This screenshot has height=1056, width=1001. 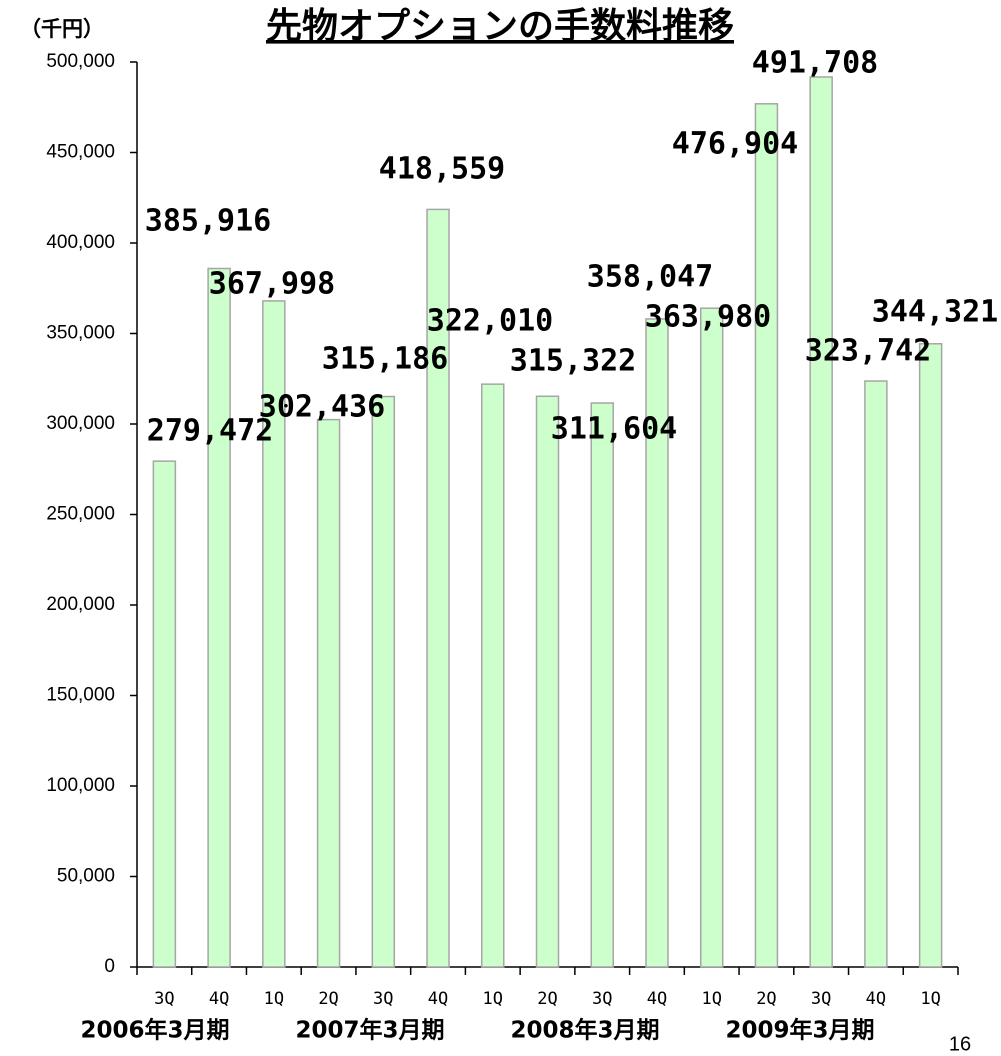 I want to click on y-tick-label: 150,000, so click(x=80, y=695).